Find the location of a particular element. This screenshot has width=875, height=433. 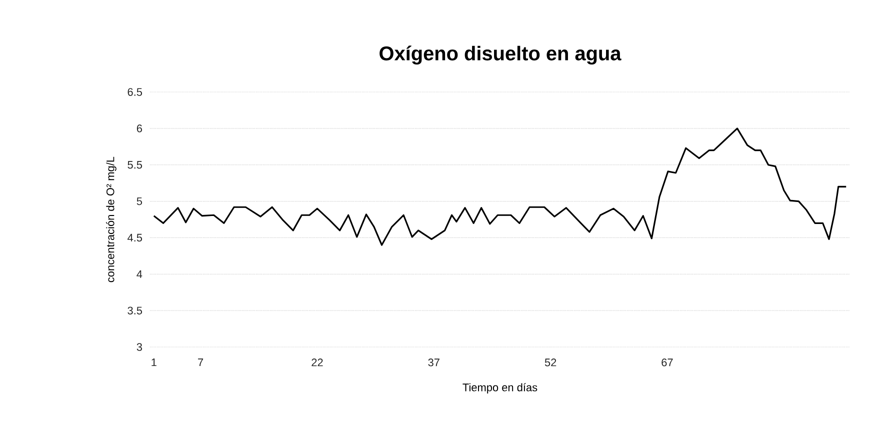

y-tick-label: 4.5 is located at coordinates (134, 238).